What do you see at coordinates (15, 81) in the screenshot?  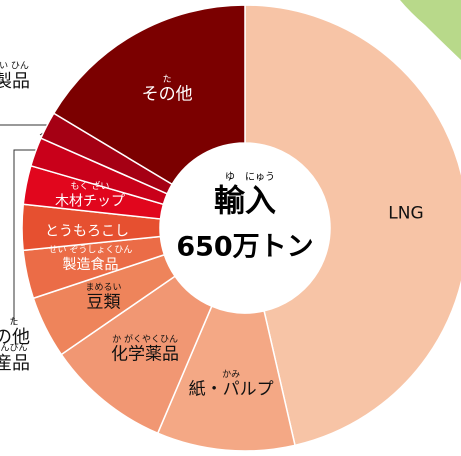 I see `annotation: 製品` at bounding box center [15, 81].